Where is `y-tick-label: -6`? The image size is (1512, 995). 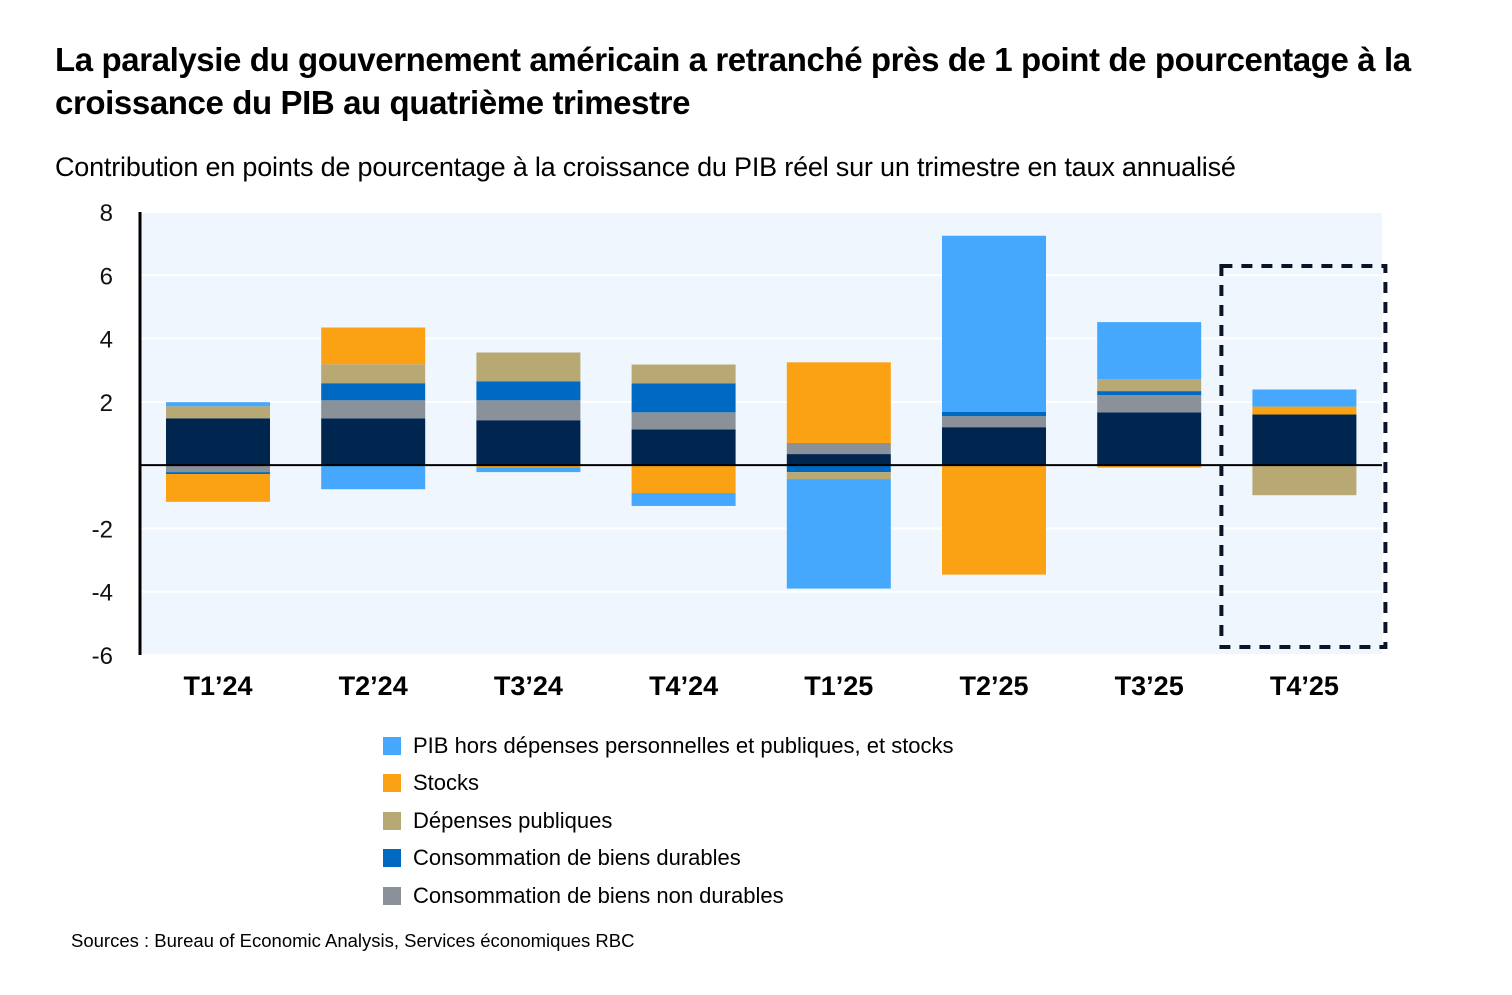 y-tick-label: -6 is located at coordinates (102, 656).